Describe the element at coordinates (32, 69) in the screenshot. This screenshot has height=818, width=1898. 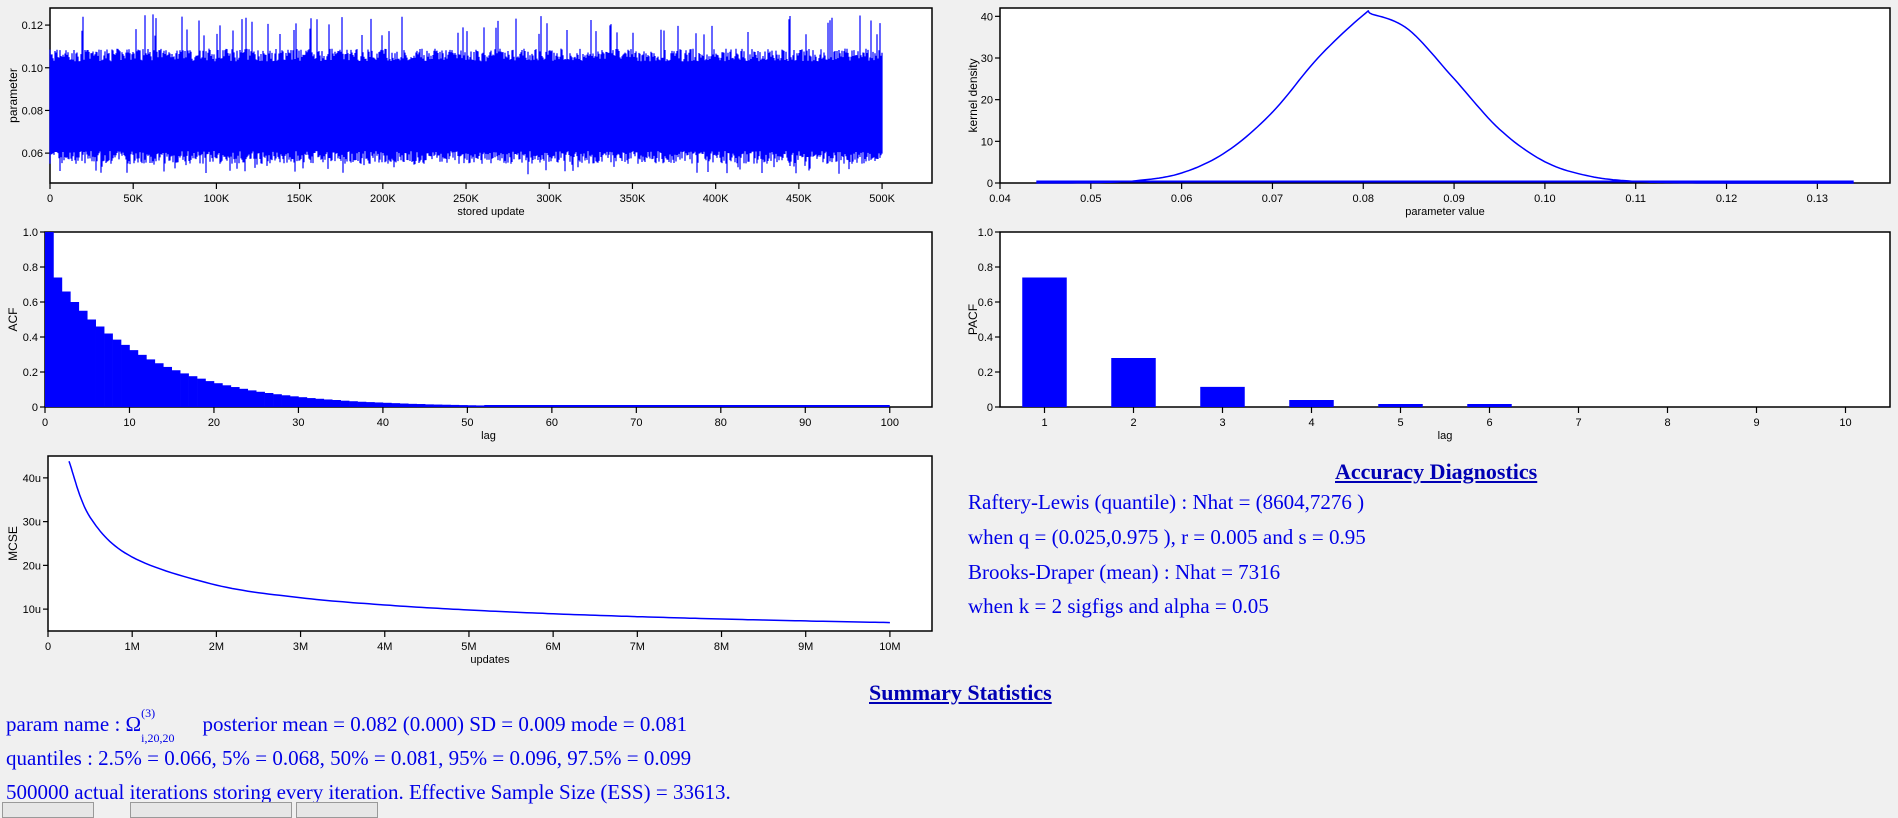
I see `y-tick-label: 0.10` at that location.